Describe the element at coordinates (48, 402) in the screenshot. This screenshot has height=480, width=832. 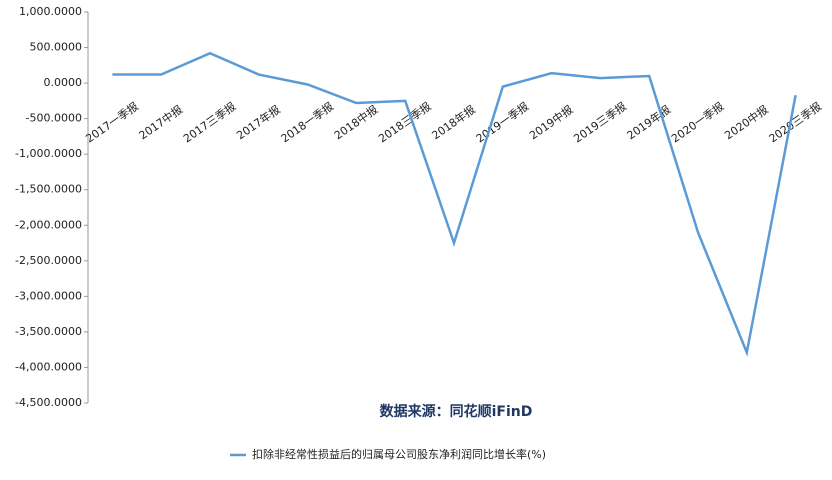
I see `y-tick-label: -4,500.0000` at that location.